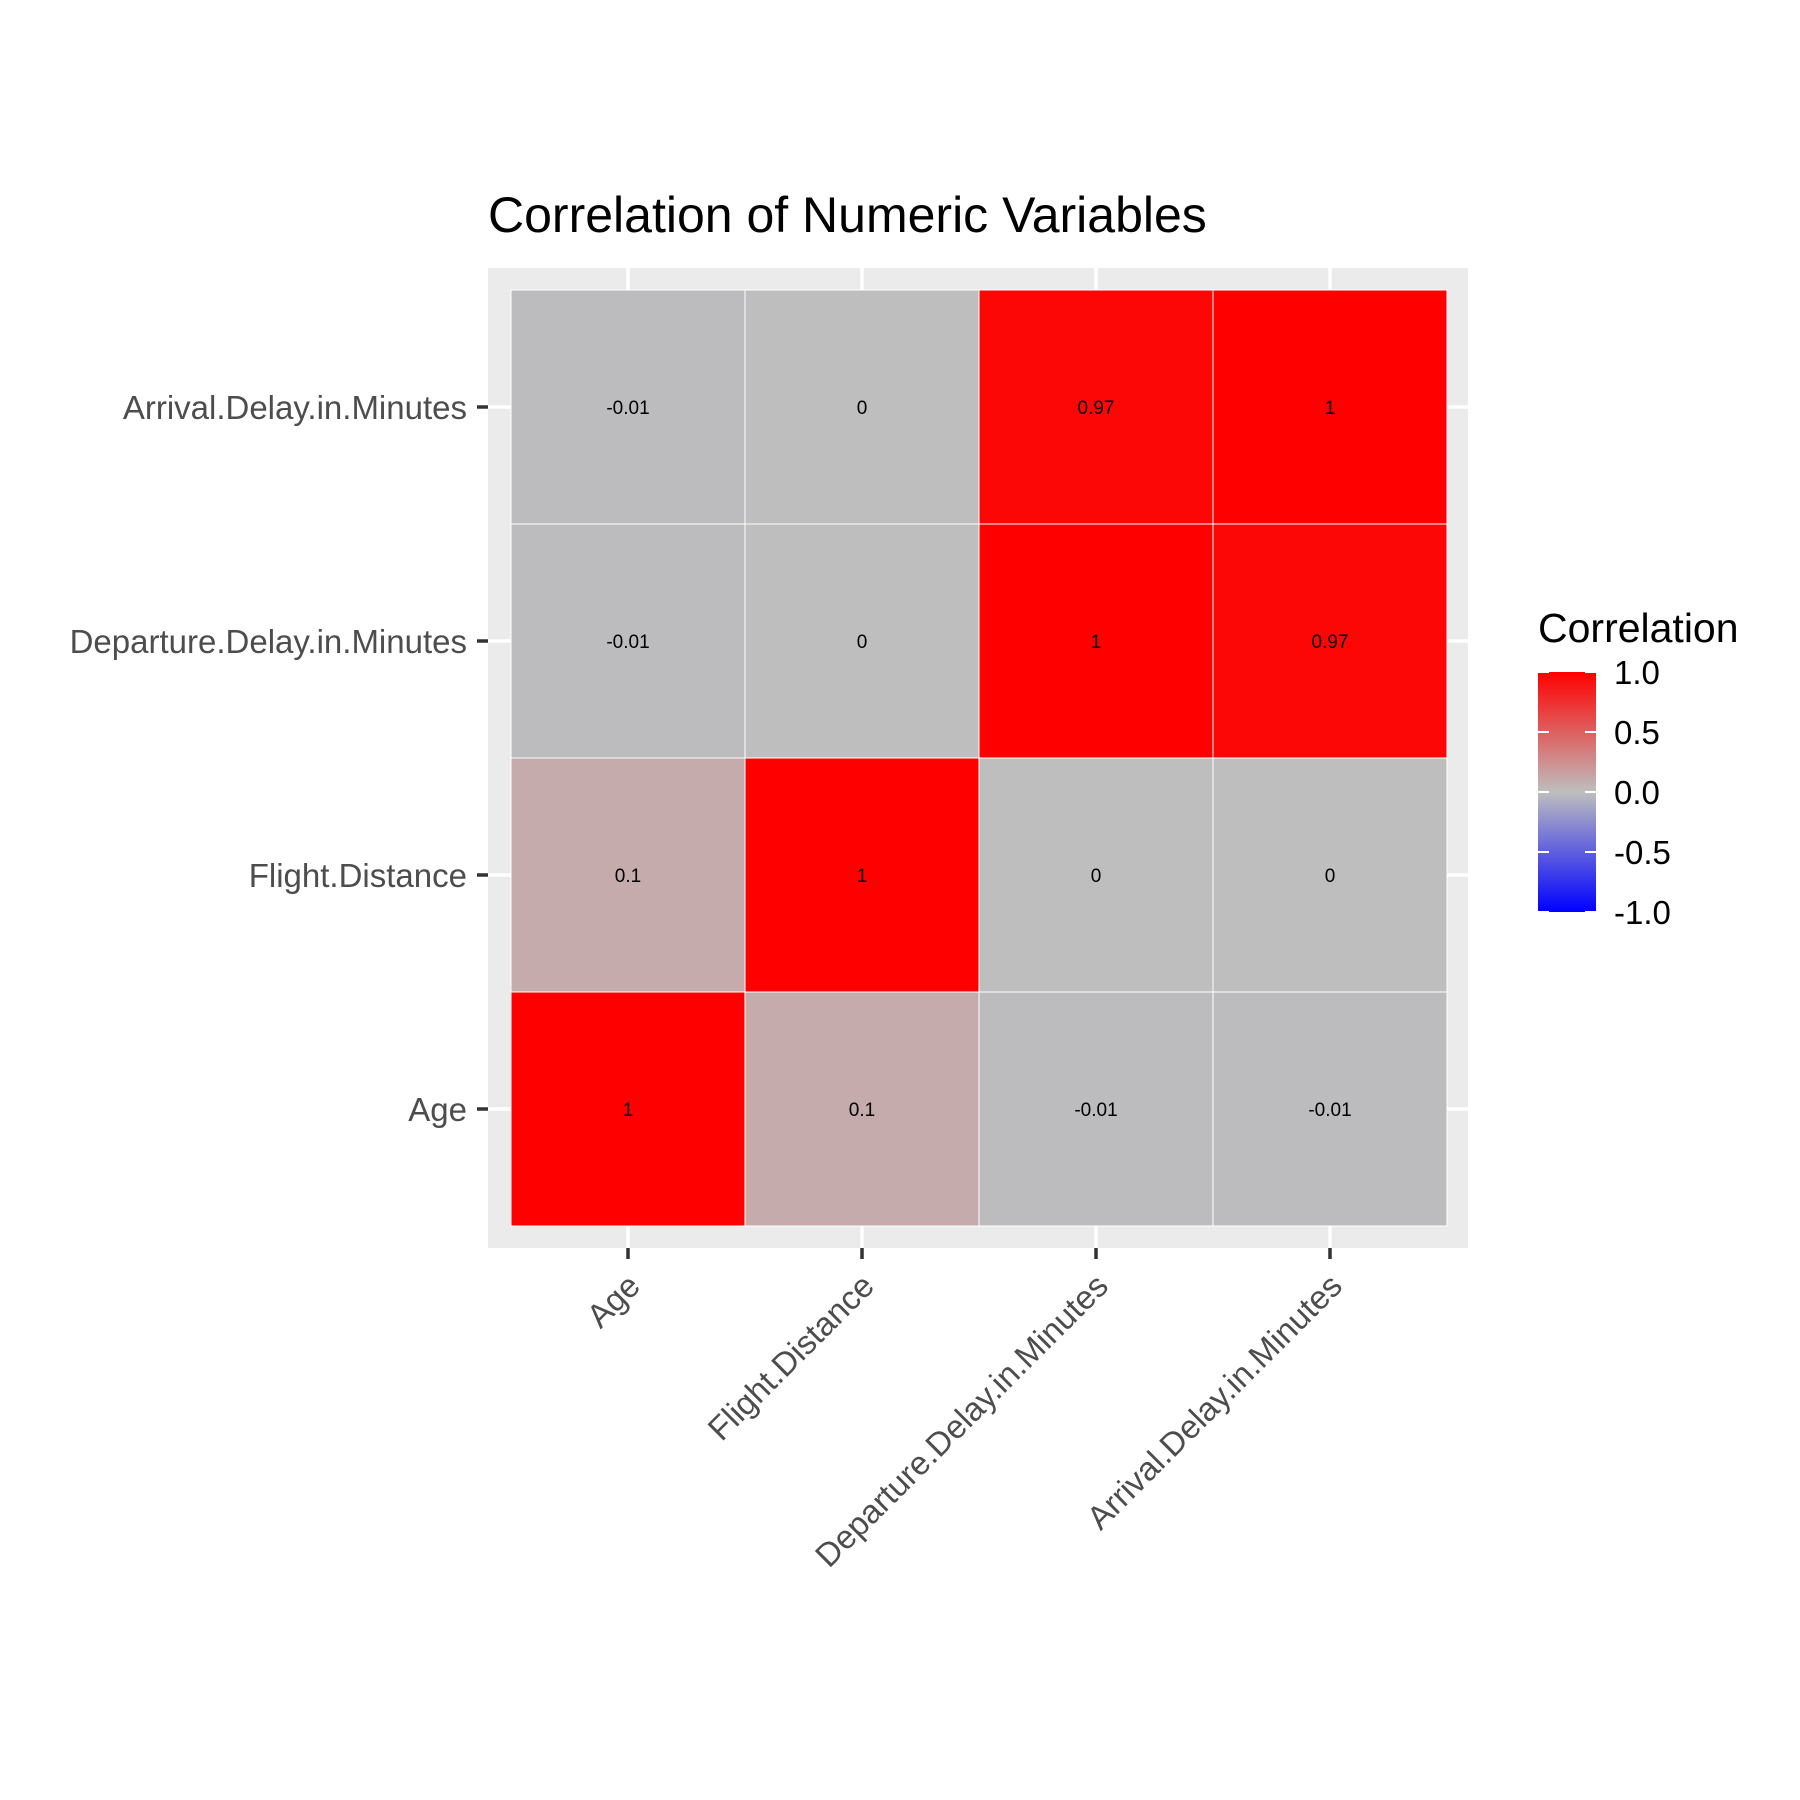  Describe the element at coordinates (268, 641) in the screenshot. I see `y-tick-label: Departure.Delay.in.Minutes` at that location.